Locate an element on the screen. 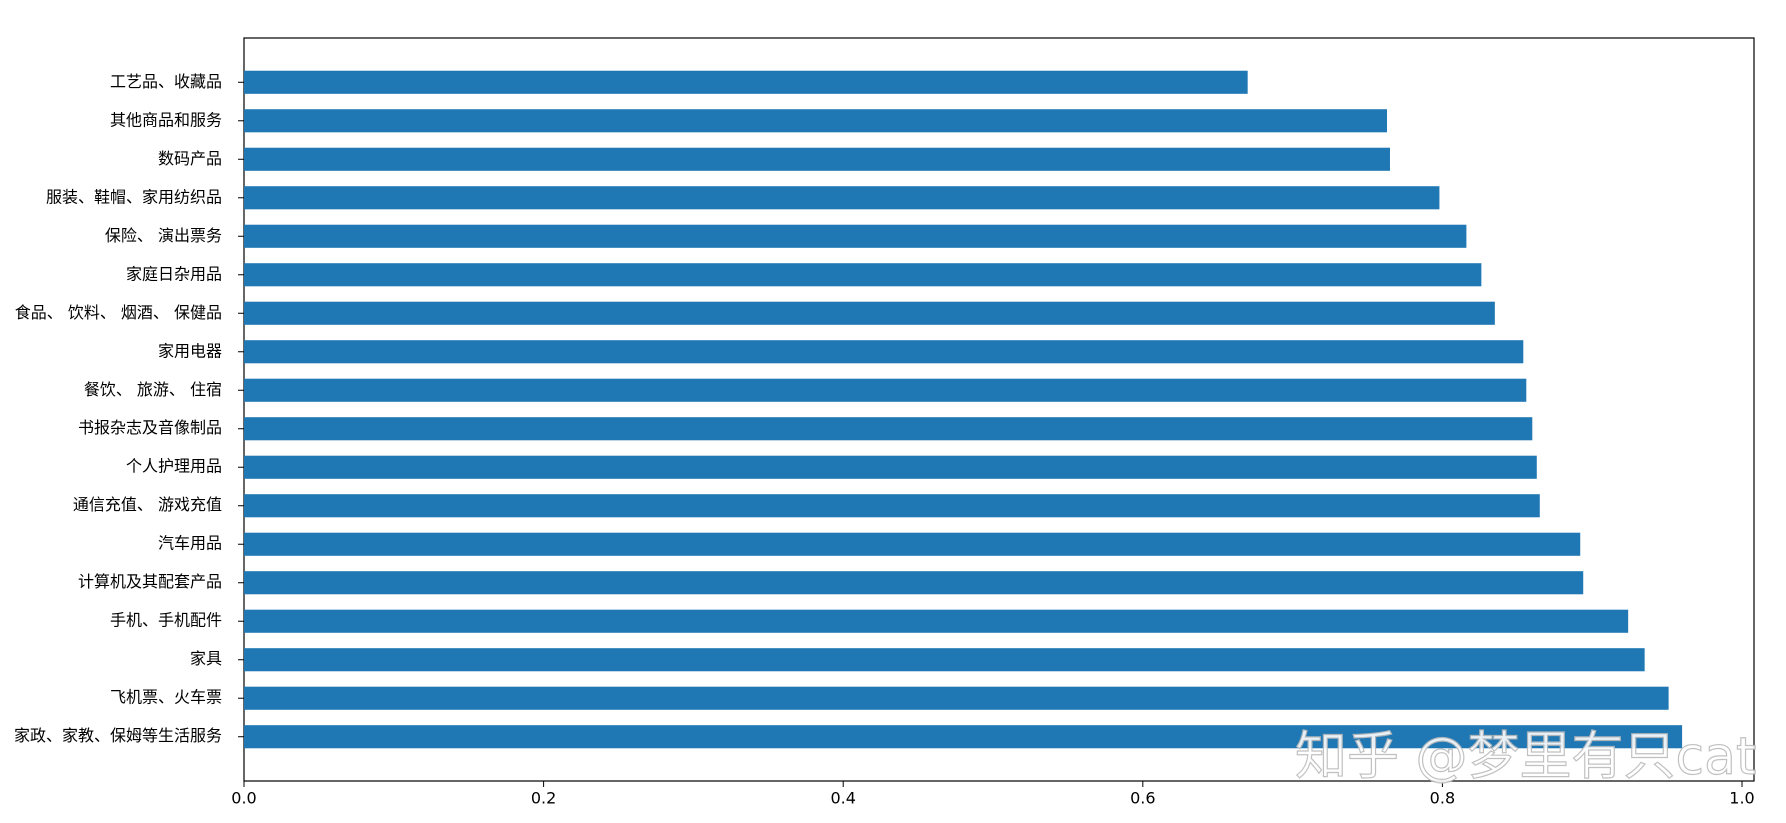 This screenshot has height=823, width=1786. y-tick-label: 数码产品 is located at coordinates (190, 158).